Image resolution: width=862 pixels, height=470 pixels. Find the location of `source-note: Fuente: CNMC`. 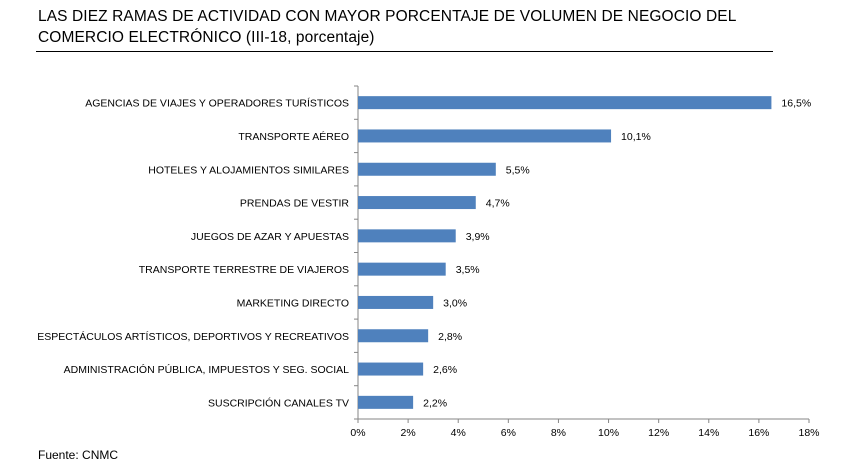

source-note: Fuente: CNMC is located at coordinates (78, 455).